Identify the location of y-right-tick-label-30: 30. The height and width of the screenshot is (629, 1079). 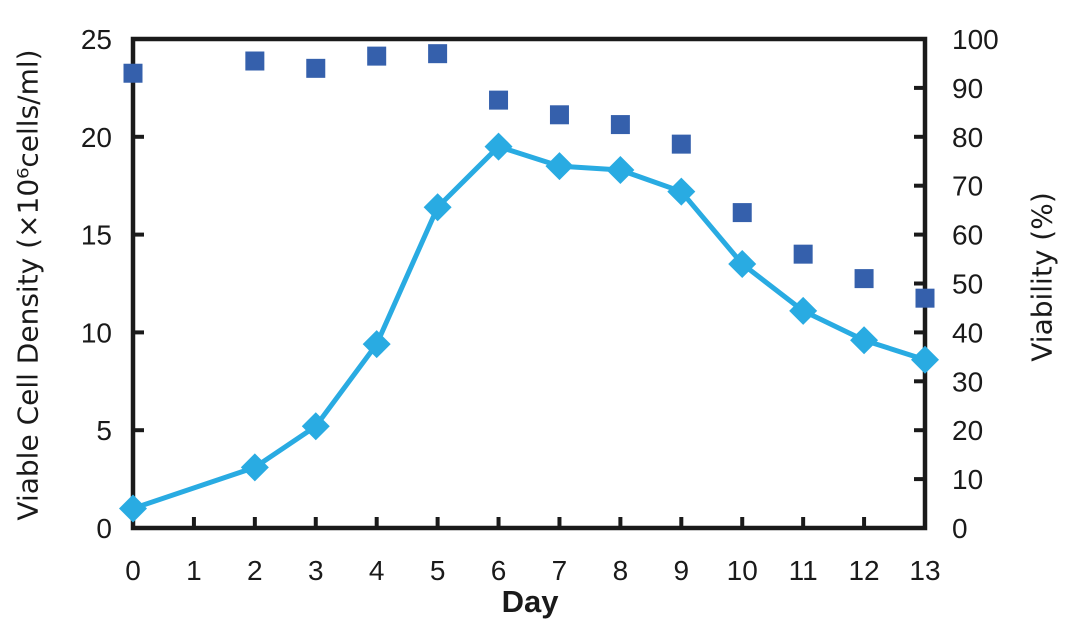
(967, 381).